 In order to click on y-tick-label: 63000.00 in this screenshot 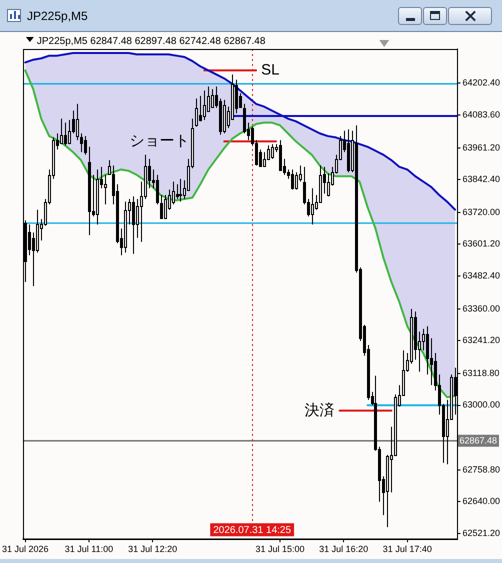, I will do `click(481, 405)`.